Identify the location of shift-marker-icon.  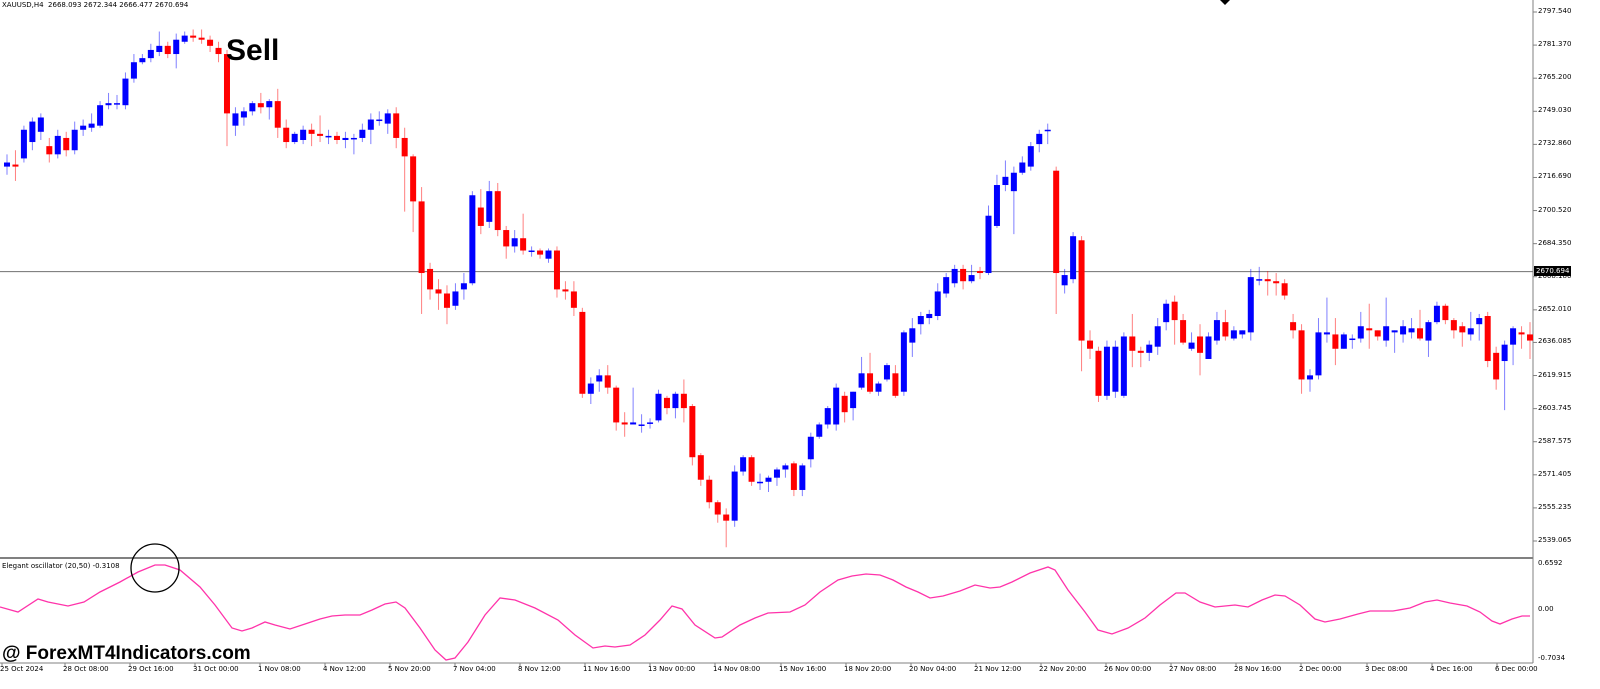
(1225, 2).